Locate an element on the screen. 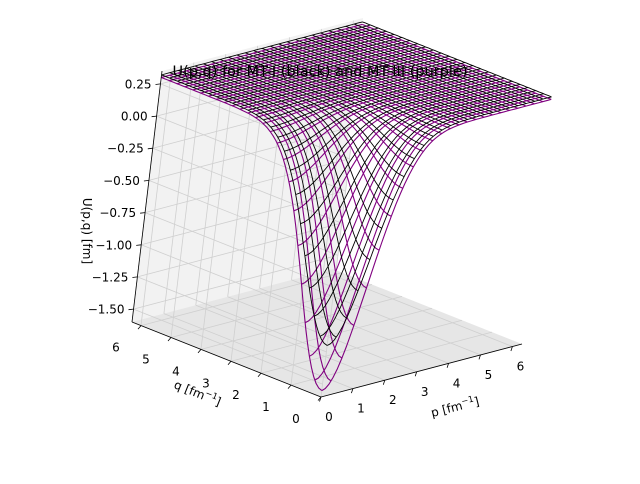  q-tick-label: 3 is located at coordinates (206, 383).